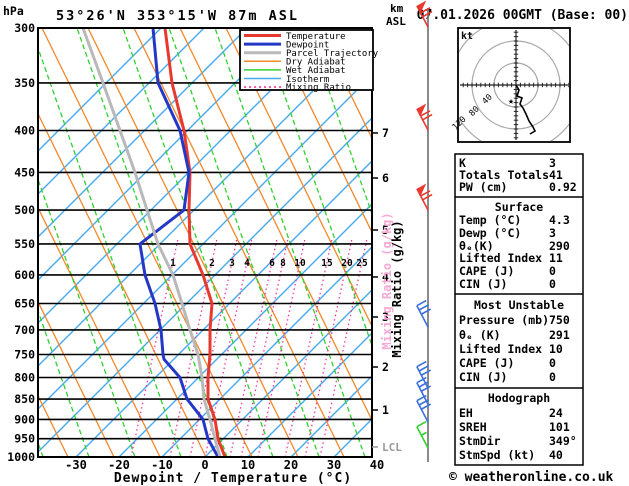 The image size is (629, 486). What do you see at coordinates (504, 175) in the screenshot?
I see `table-row-label: Totals Totals` at bounding box center [504, 175].